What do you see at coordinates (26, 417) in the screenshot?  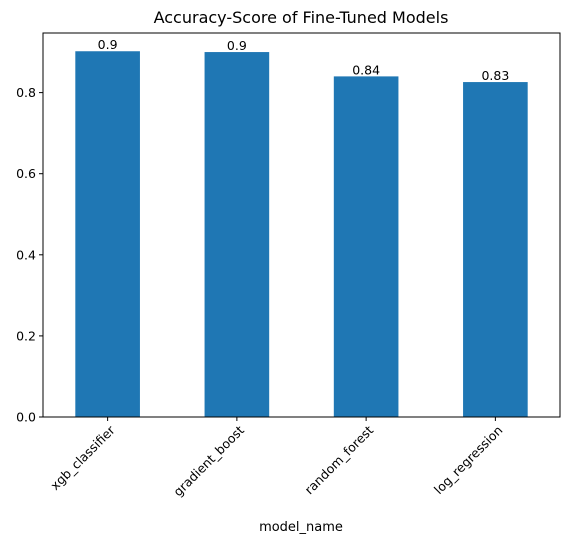 I see `y-tick-label: 0.0` at bounding box center [26, 417].